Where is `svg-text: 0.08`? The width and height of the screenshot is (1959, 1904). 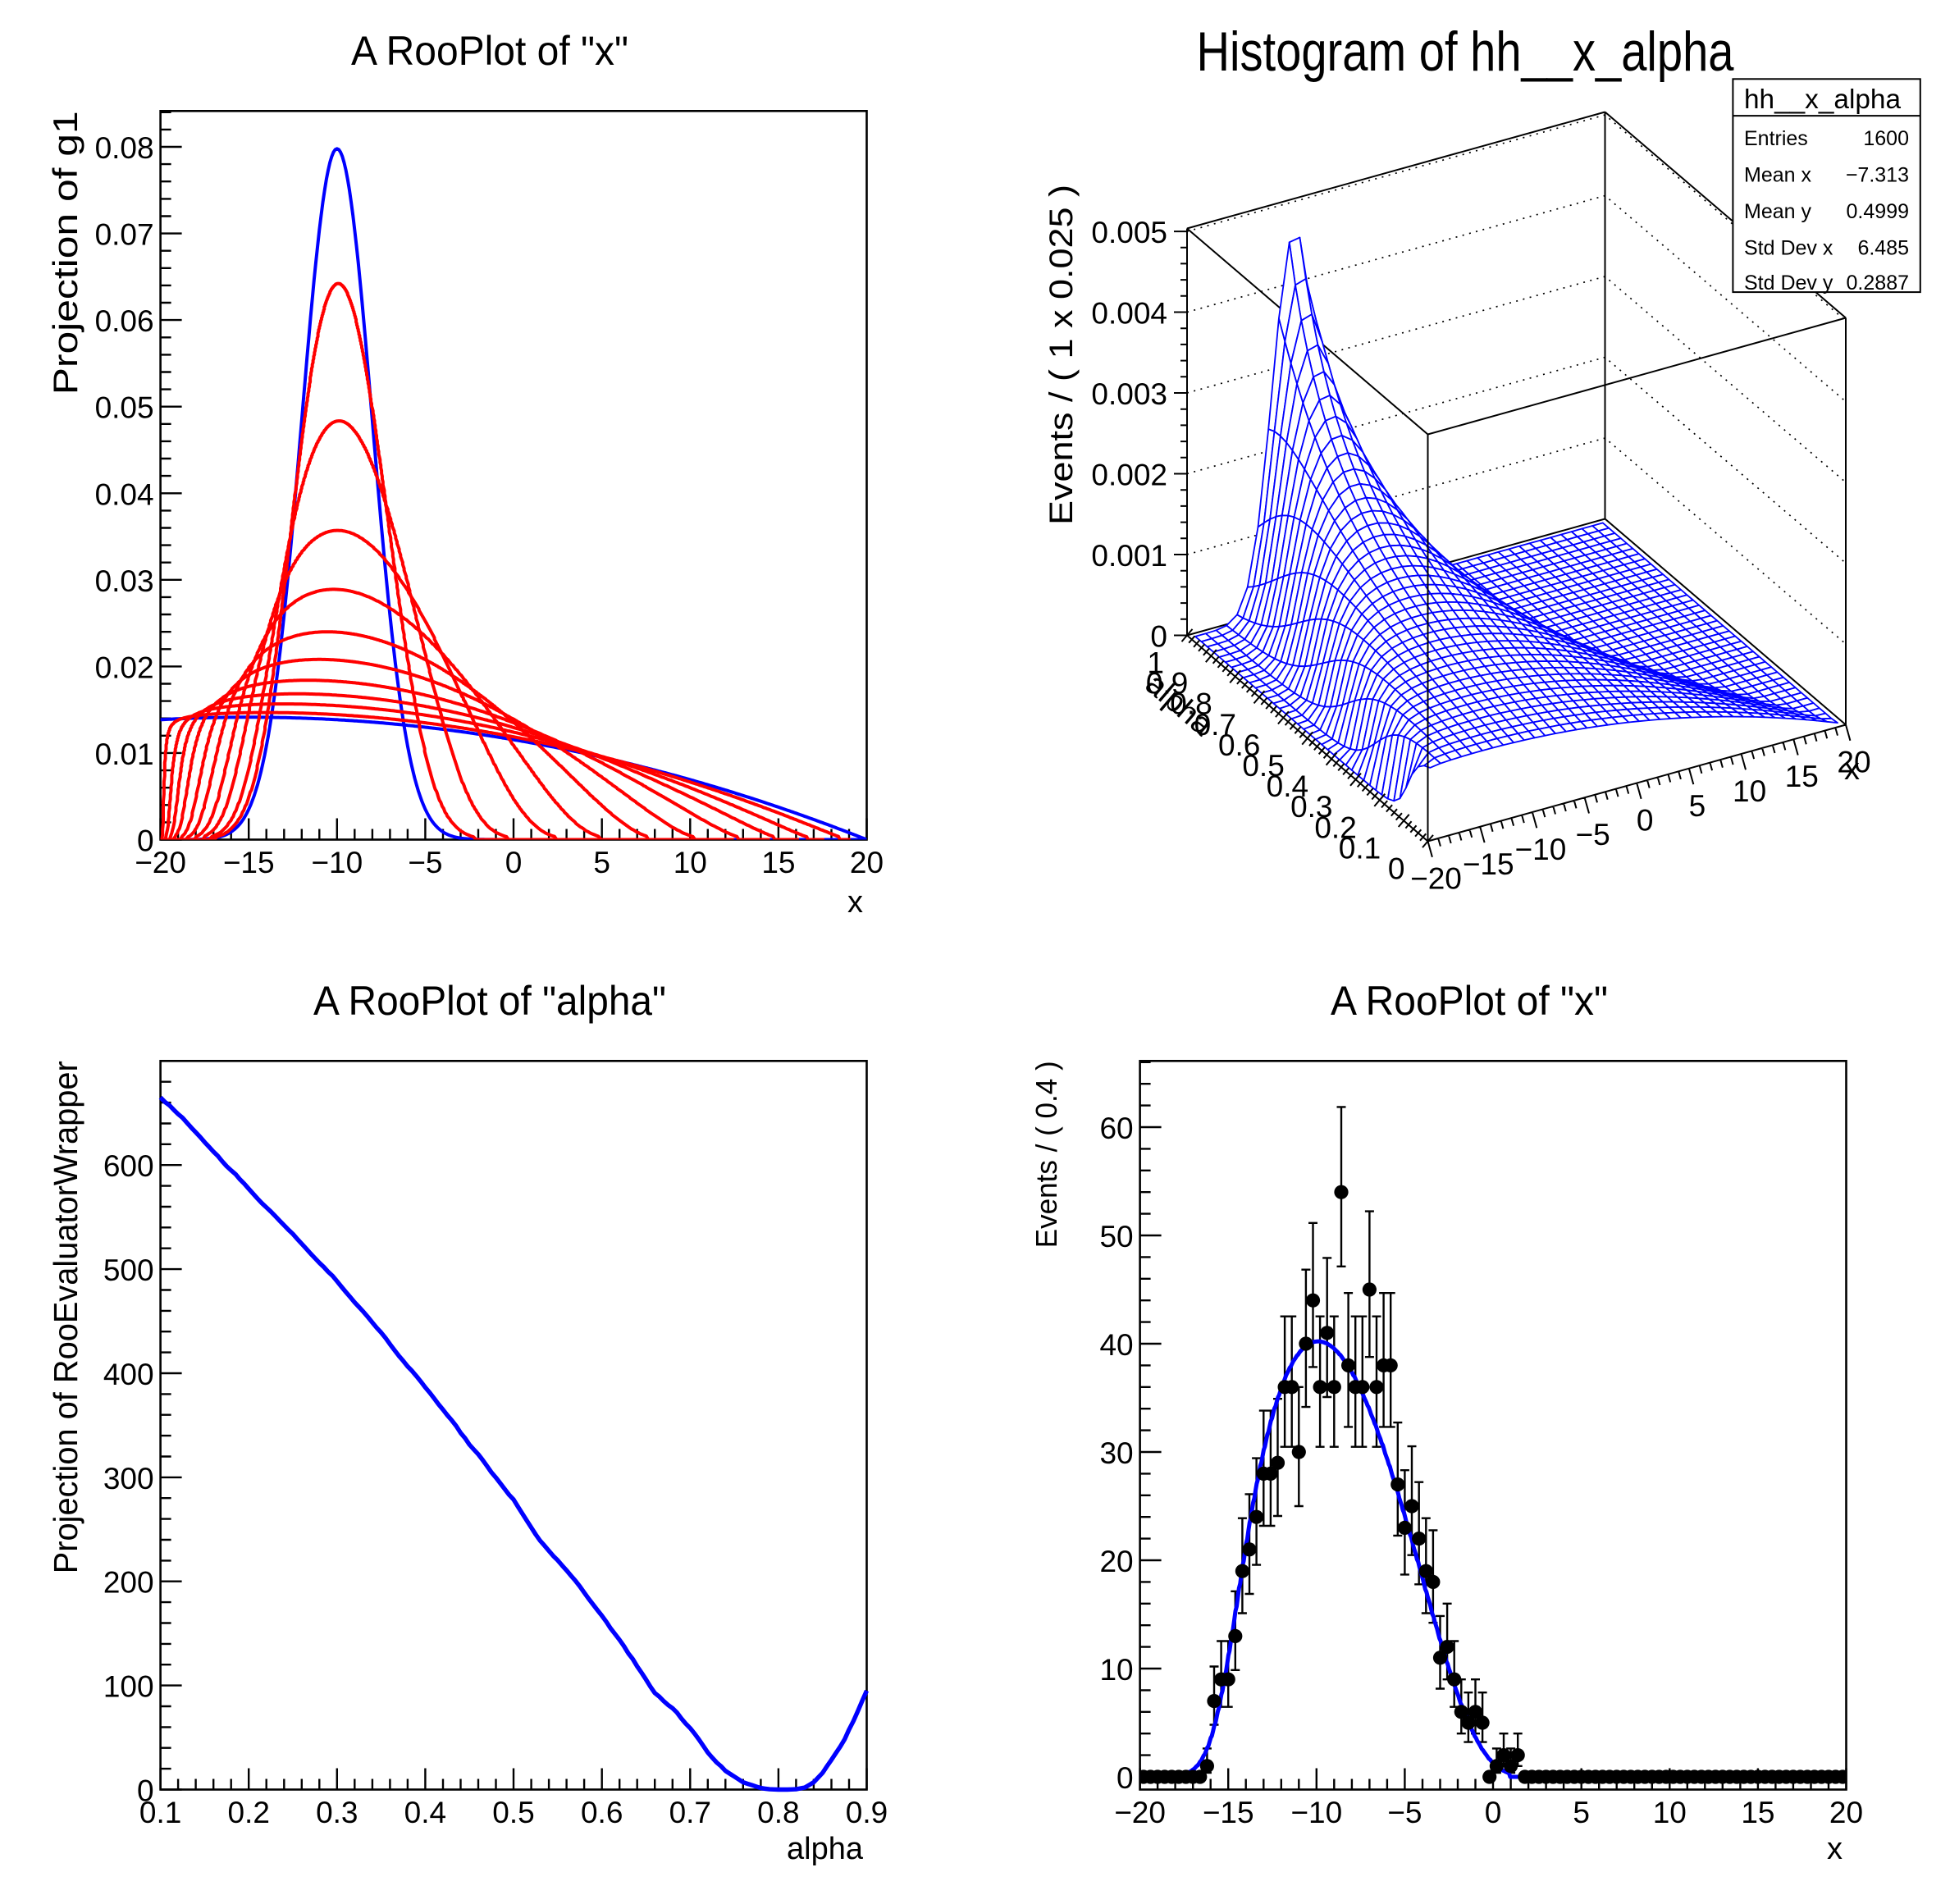
svg-text: 0.08 is located at coordinates (125, 148).